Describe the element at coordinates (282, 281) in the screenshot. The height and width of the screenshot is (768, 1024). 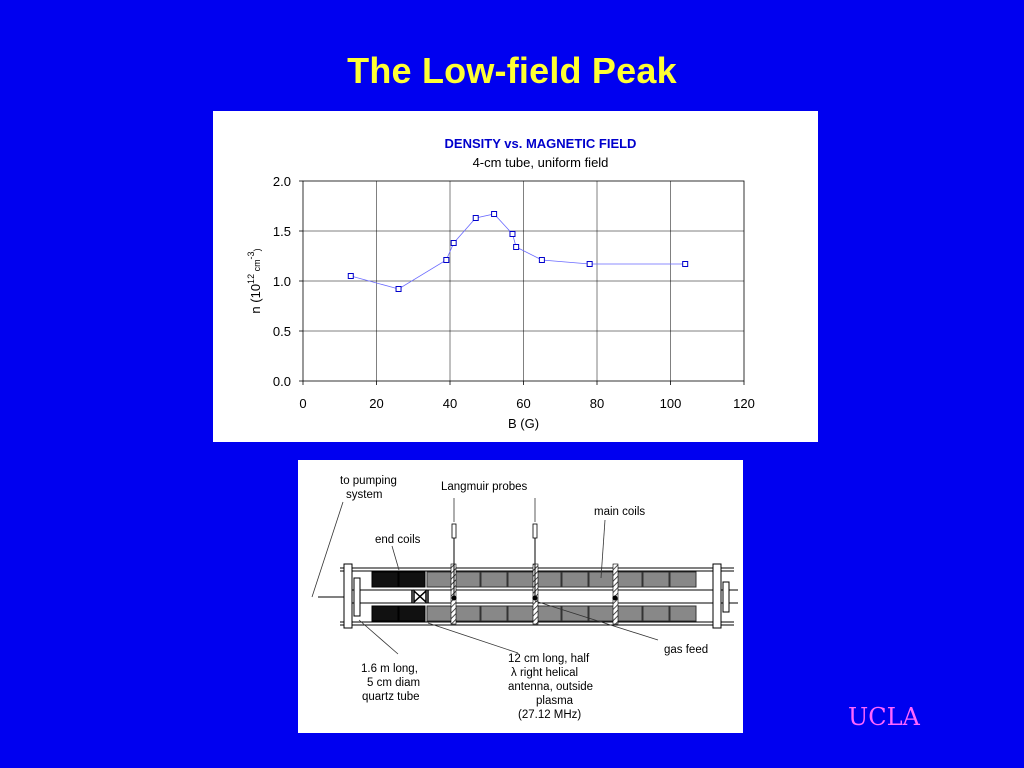
I see `y-tick-label: 1.0` at that location.